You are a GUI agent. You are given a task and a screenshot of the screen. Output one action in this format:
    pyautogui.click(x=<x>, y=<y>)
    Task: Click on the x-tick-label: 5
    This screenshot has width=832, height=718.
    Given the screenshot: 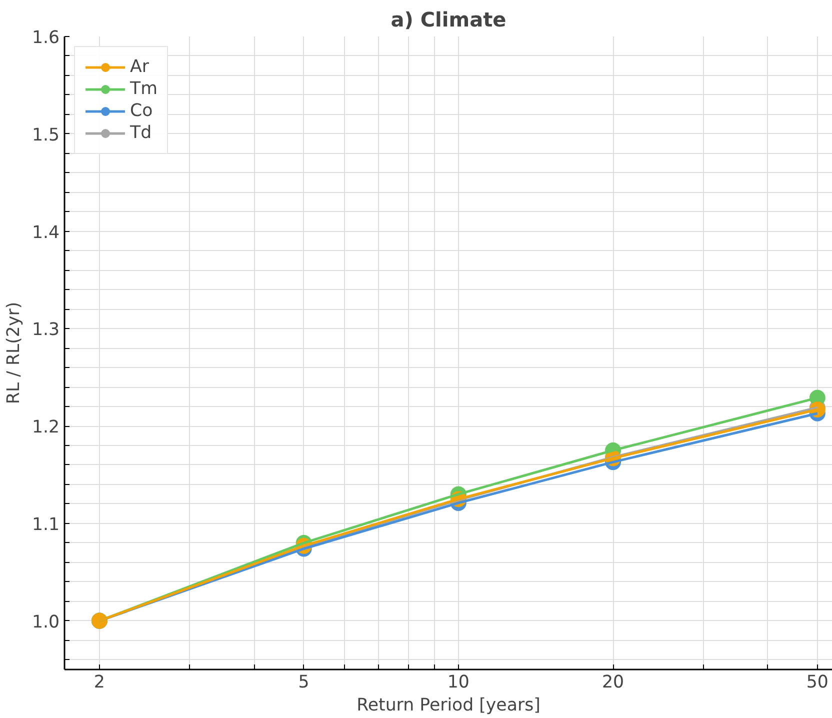 What is the action you would take?
    pyautogui.click(x=304, y=682)
    